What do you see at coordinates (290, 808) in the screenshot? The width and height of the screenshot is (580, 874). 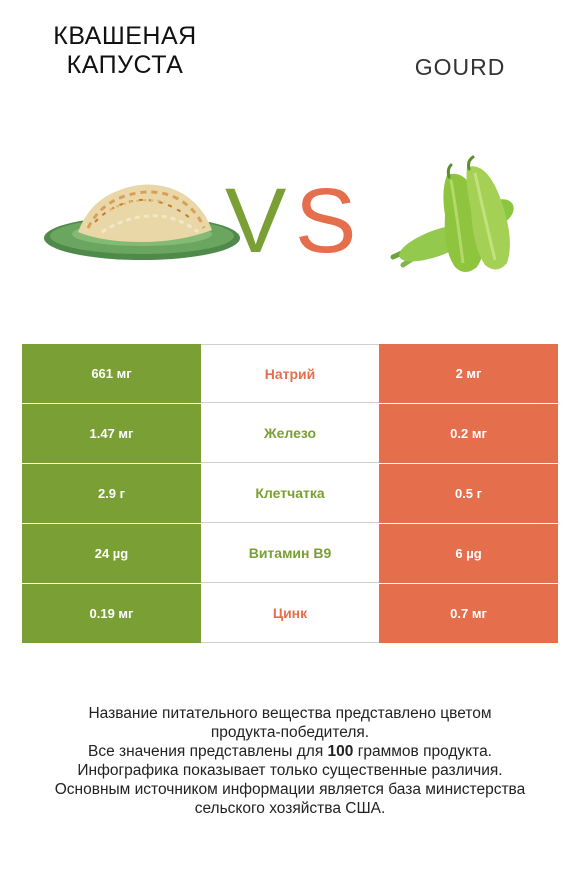 I see `footer-line: сельского хозяйства США.` at bounding box center [290, 808].